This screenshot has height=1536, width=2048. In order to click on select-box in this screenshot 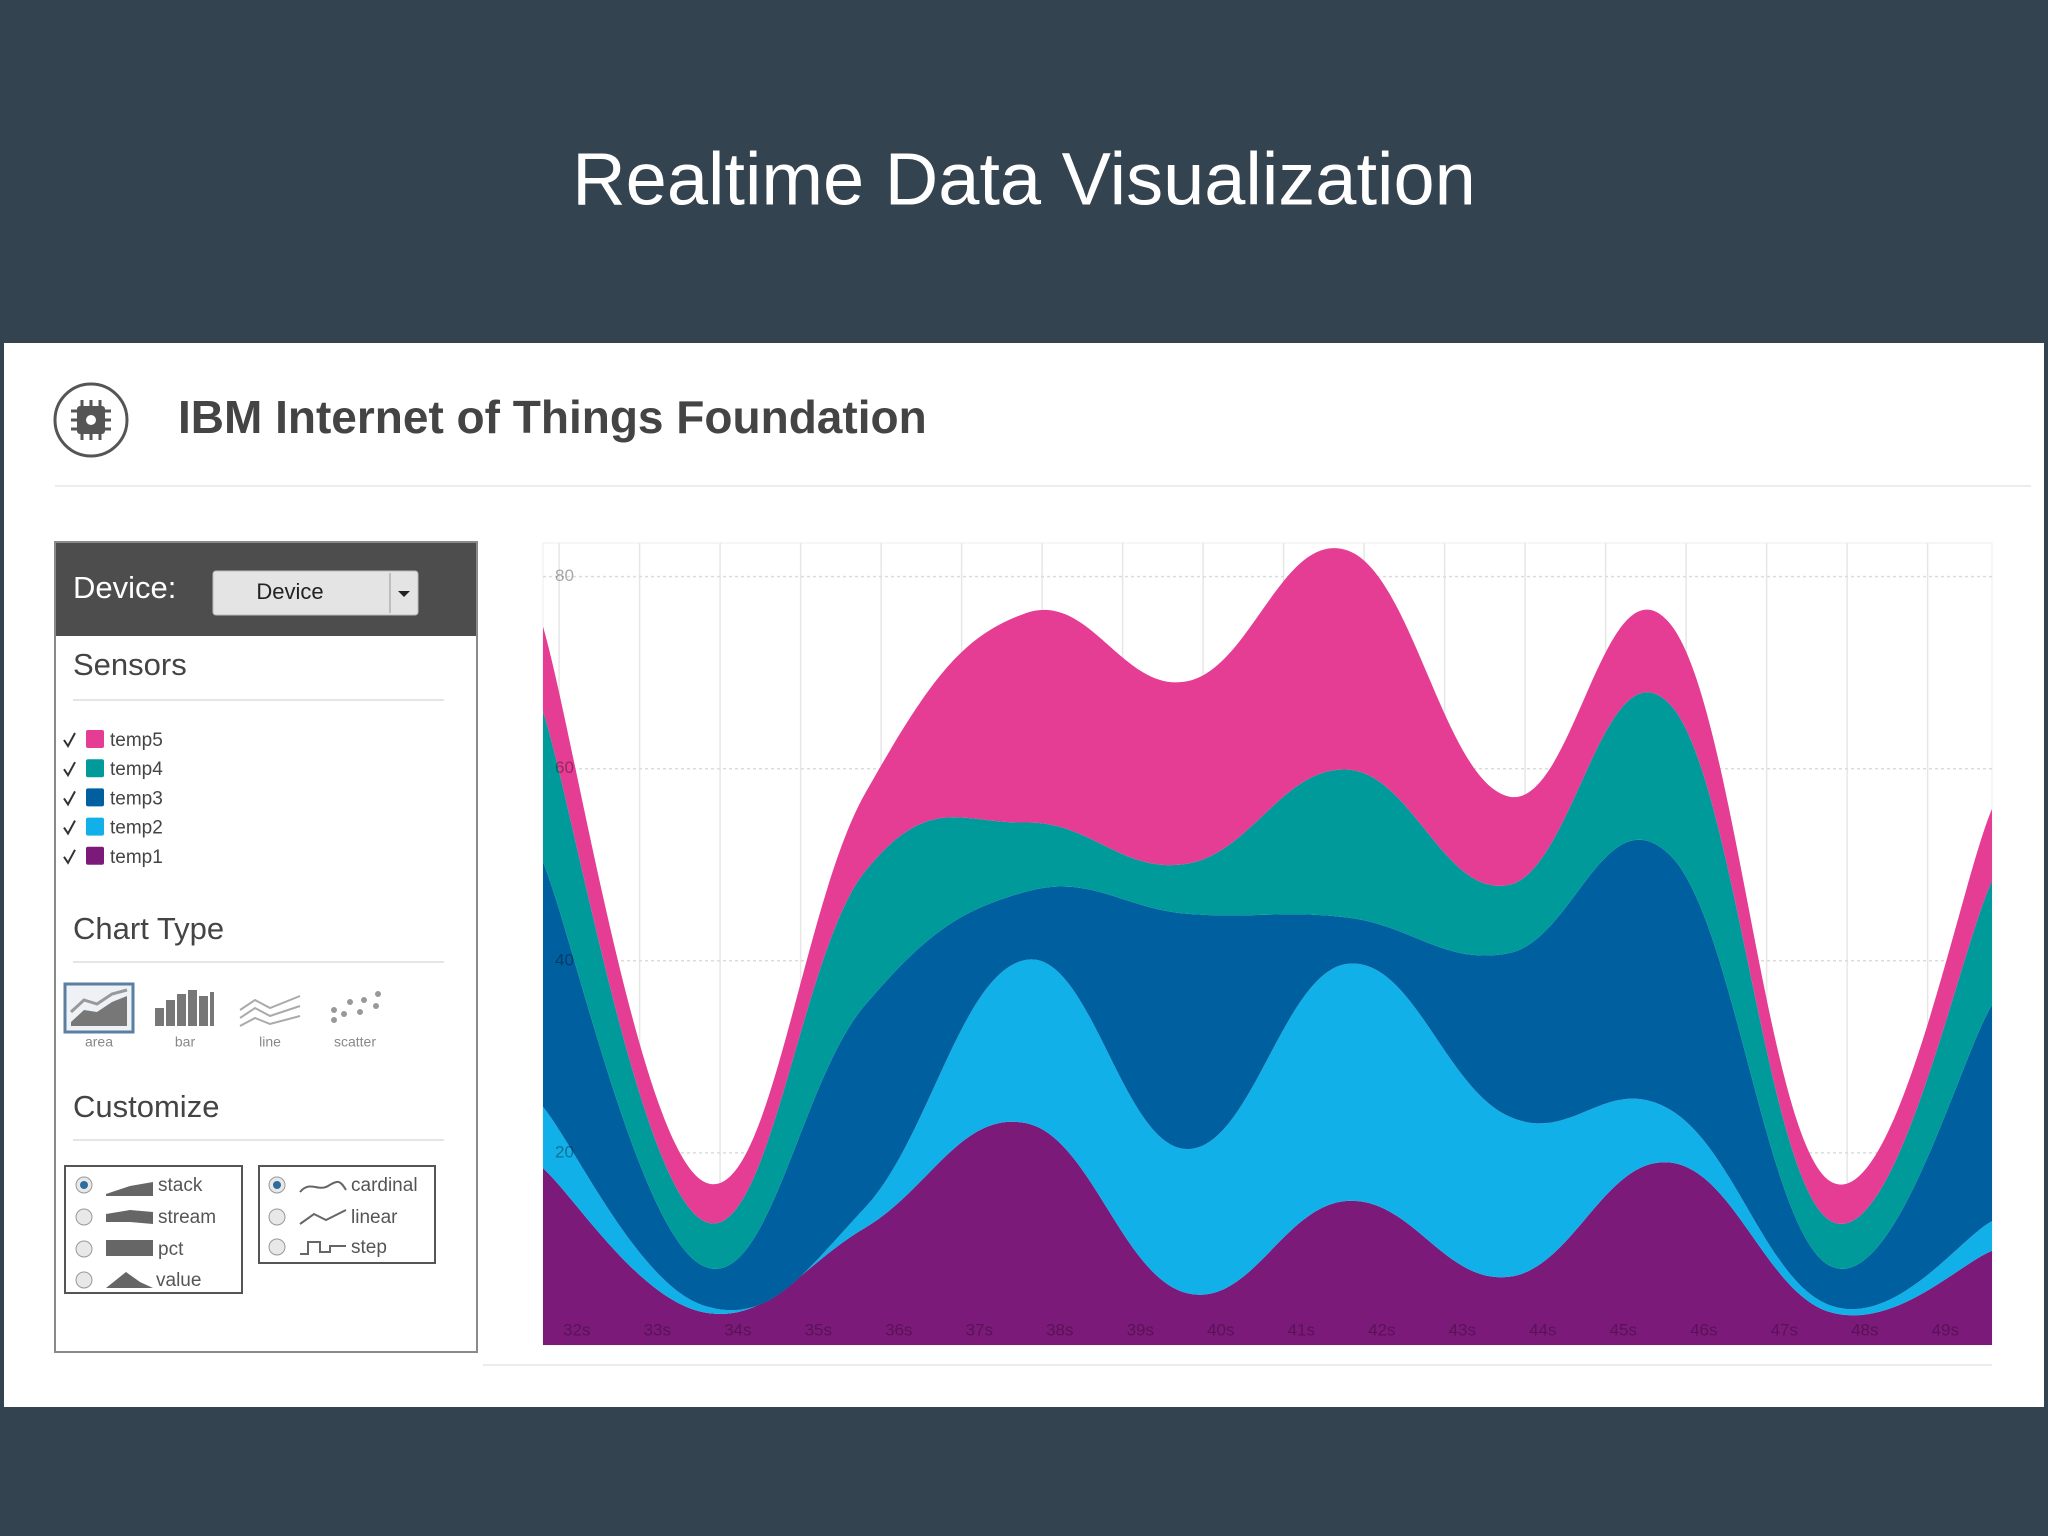, I will do `click(315, 593)`.